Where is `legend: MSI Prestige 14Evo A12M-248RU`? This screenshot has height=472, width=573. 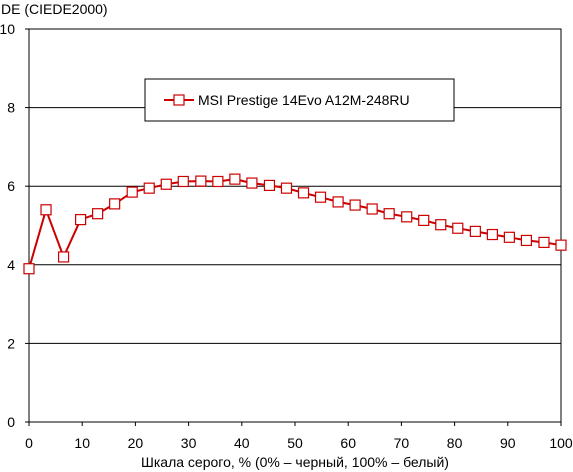
legend: MSI Prestige 14Evo A12M-248RU is located at coordinates (299, 100).